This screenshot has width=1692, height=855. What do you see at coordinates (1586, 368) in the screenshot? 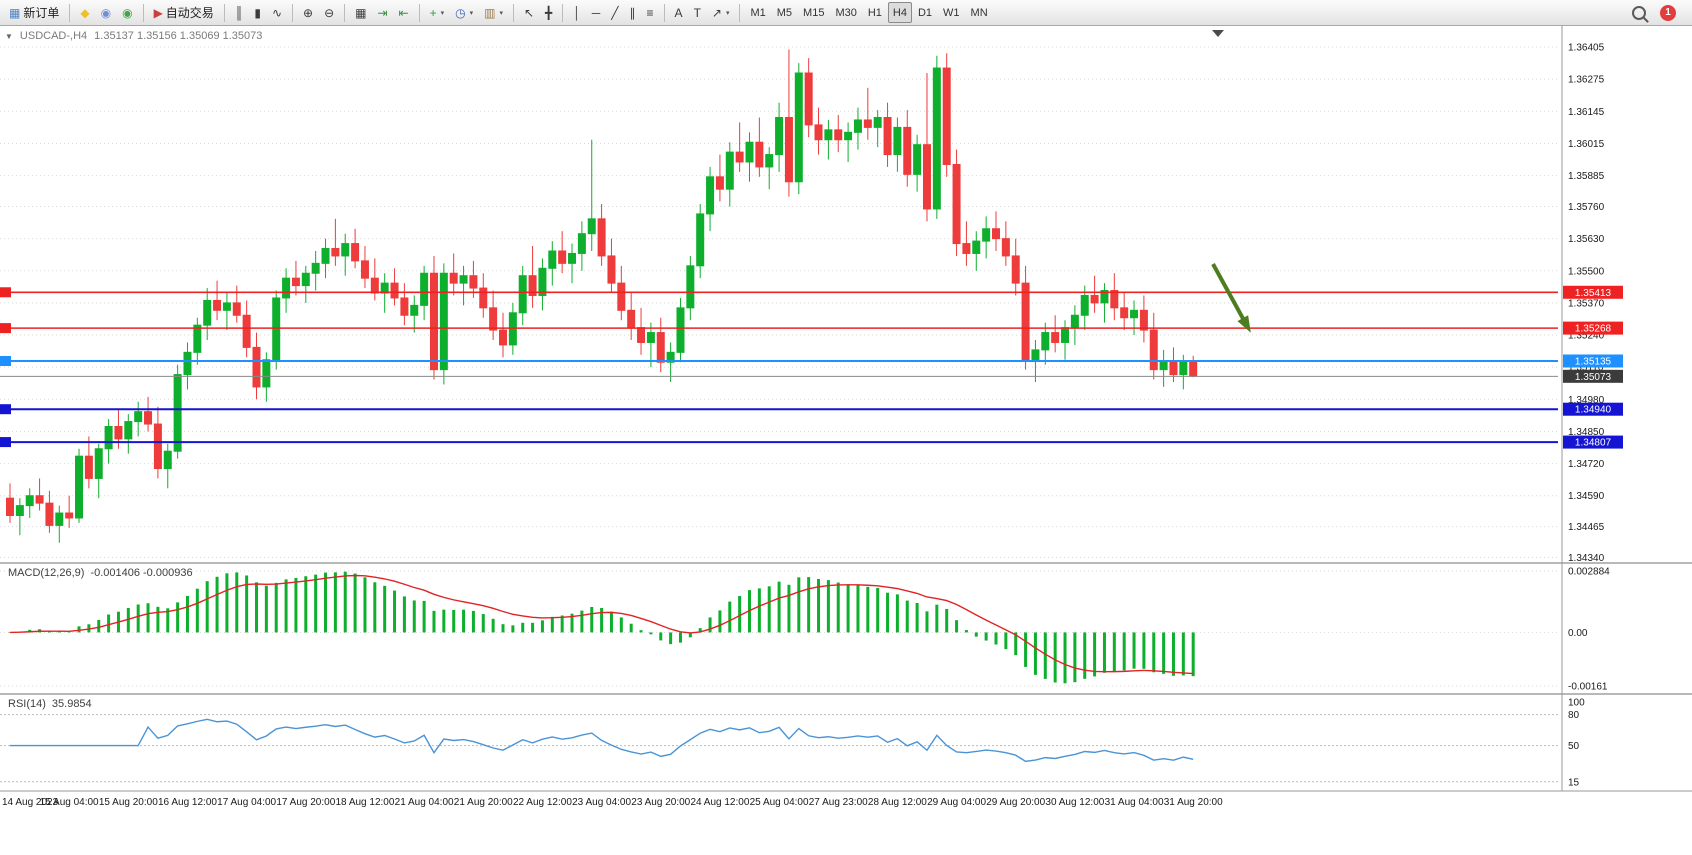
I see `price-tick-label: 1.35110` at bounding box center [1586, 368].